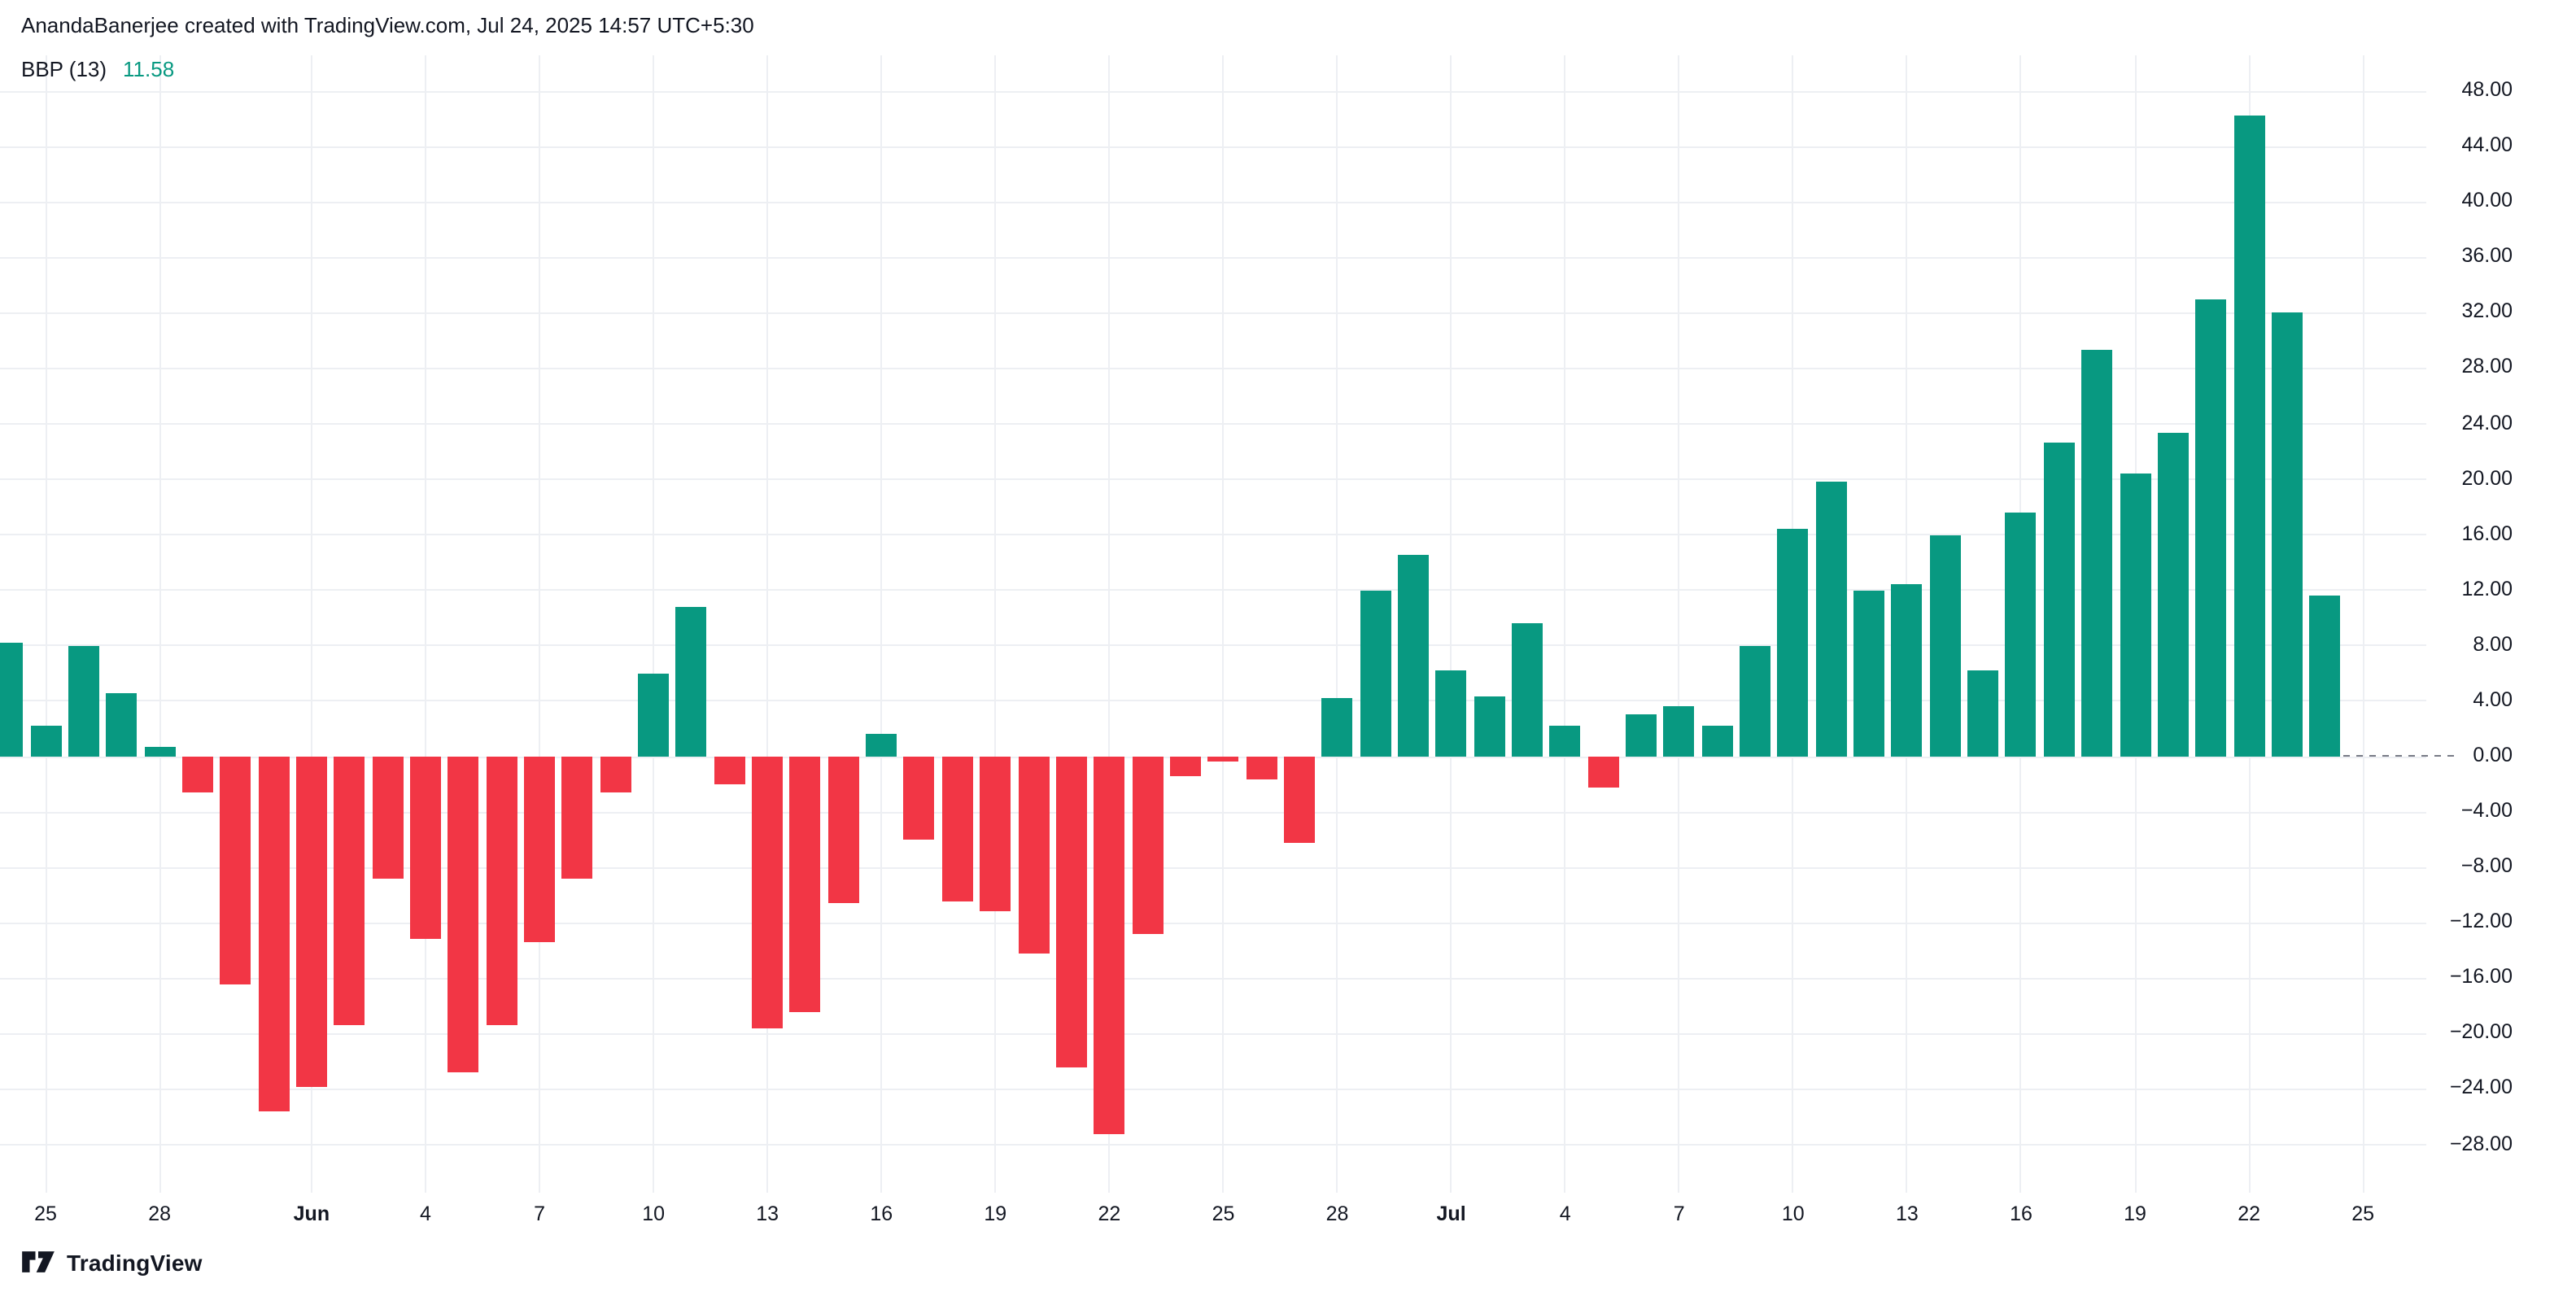 The width and height of the screenshot is (2576, 1305). I want to click on indicator-legend: BBP (13) 11.58, so click(97, 69).